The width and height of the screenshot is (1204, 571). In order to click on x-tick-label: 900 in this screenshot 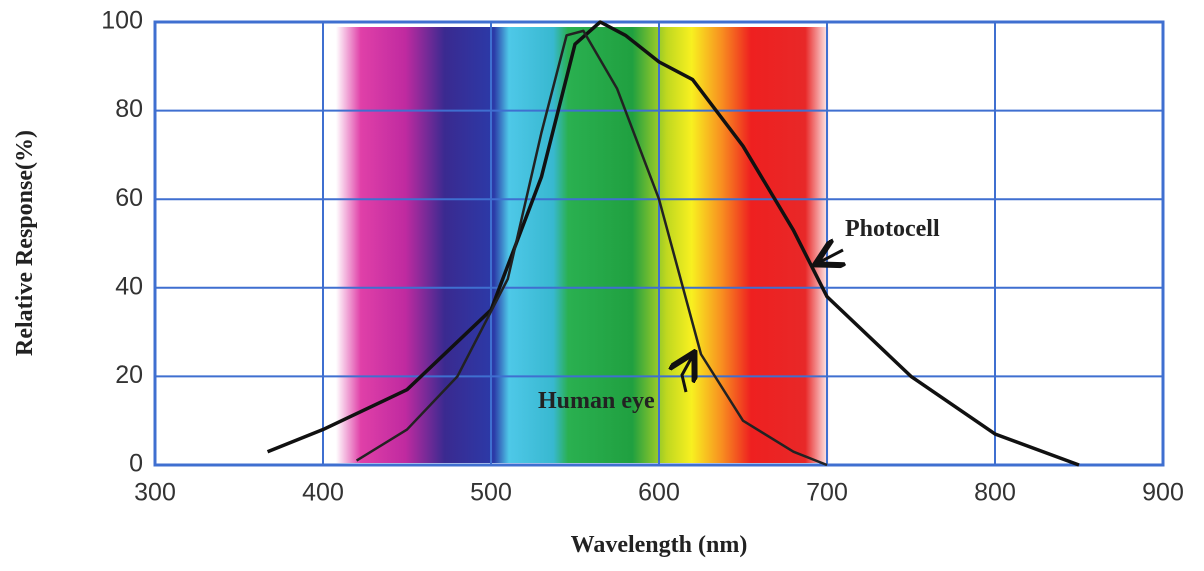, I will do `click(1163, 493)`.